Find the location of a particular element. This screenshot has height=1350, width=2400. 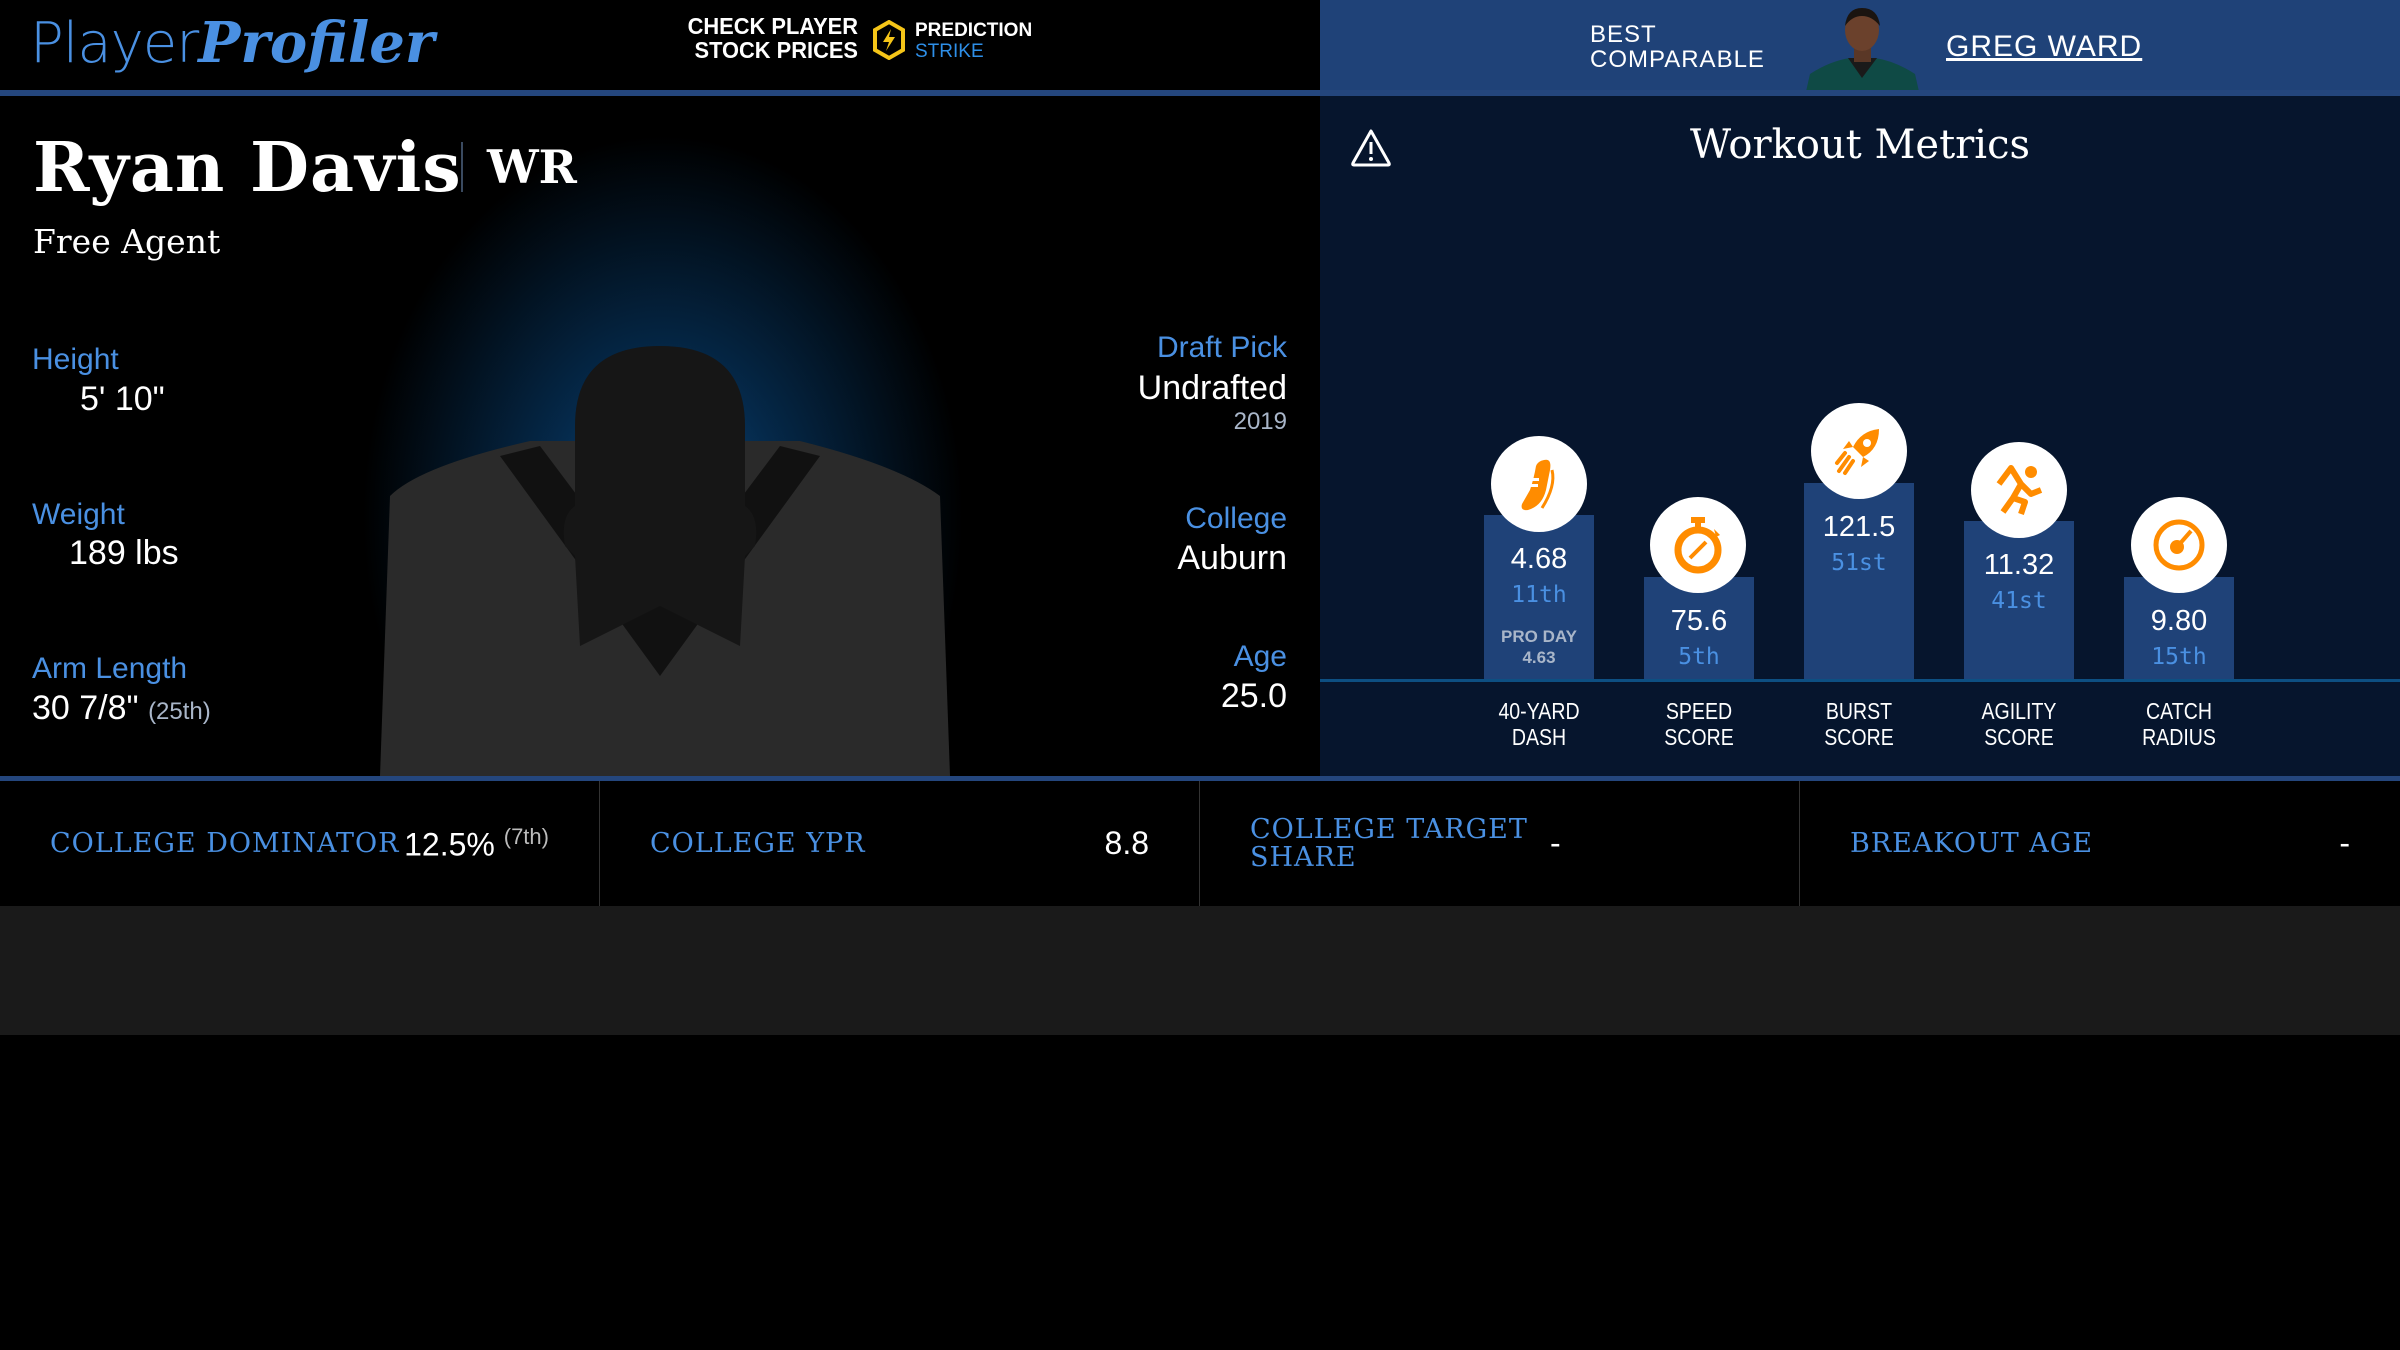

draft-pick-value: Undrafted is located at coordinates (1212, 388).